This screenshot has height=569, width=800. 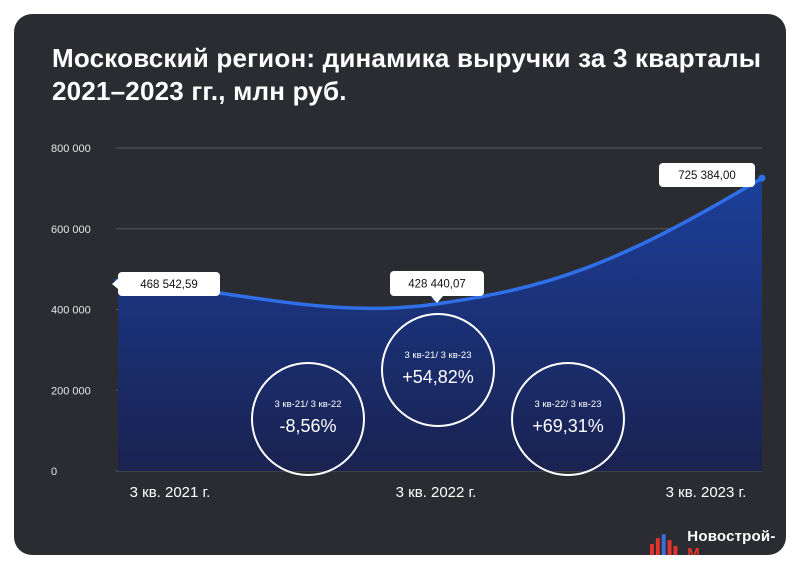 What do you see at coordinates (170, 492) in the screenshot?
I see `x-tick-label: 3 кв. 2021 г.` at bounding box center [170, 492].